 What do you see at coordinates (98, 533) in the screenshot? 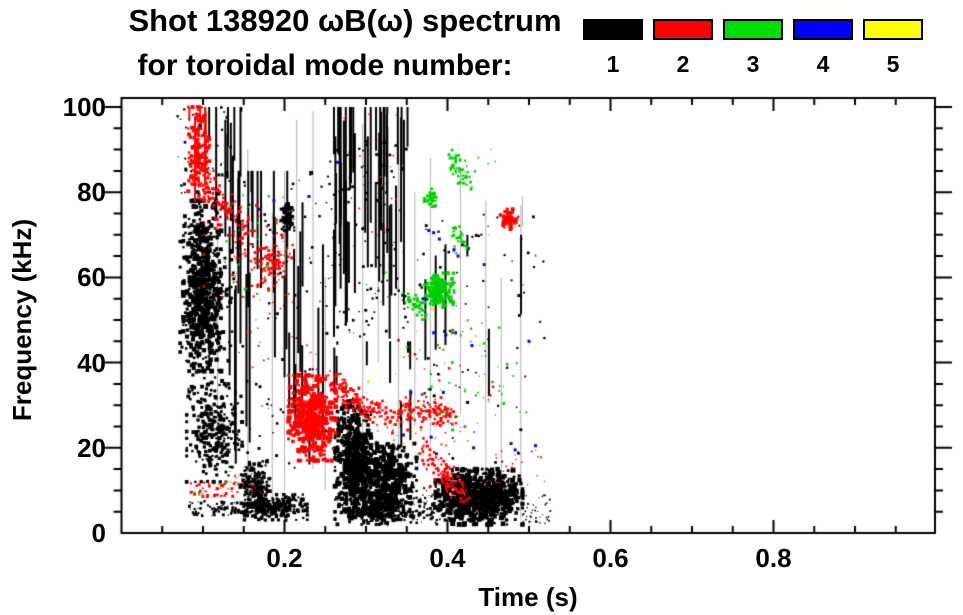
I see `y-tick-label: 0` at bounding box center [98, 533].